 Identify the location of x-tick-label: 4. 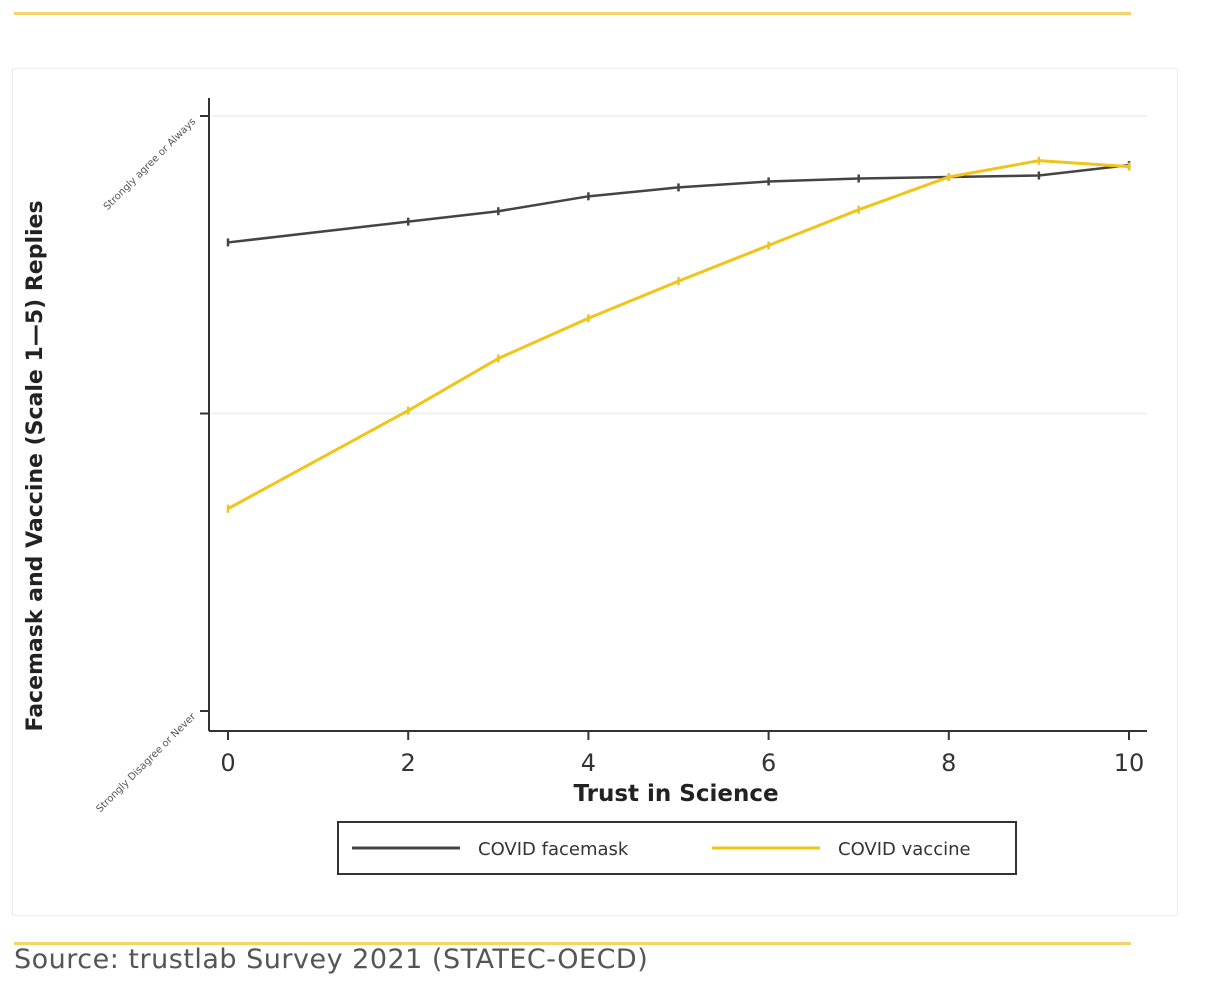
(588, 763).